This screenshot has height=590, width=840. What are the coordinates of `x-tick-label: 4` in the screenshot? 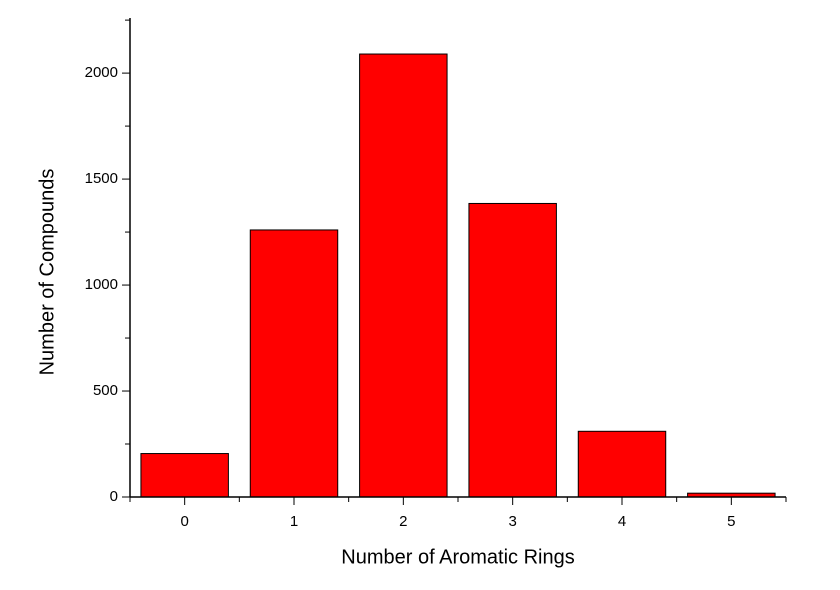 It's located at (622, 521).